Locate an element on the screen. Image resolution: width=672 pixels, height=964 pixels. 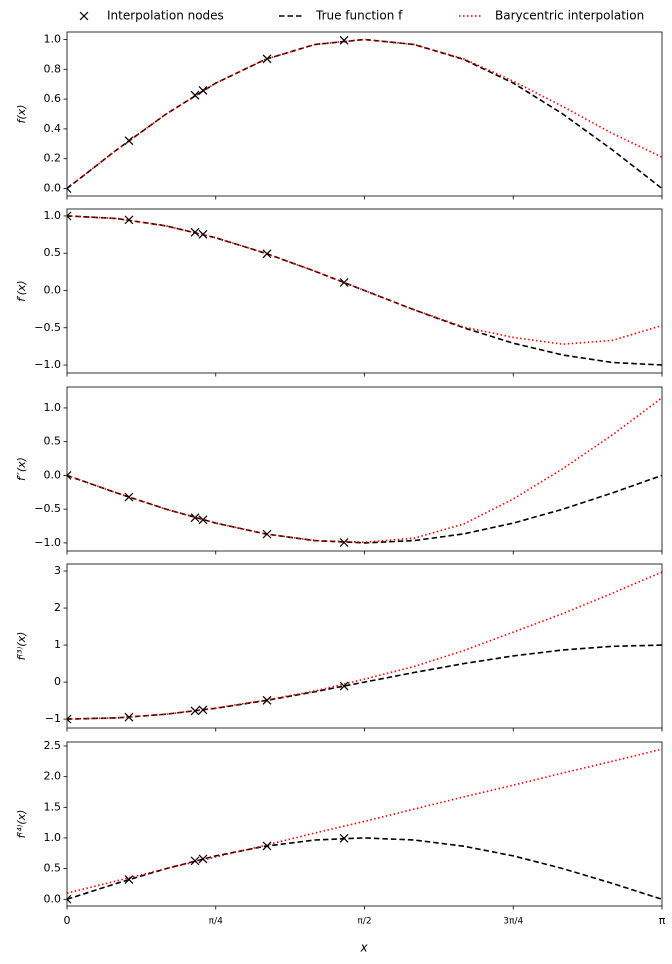
y-axis-label: f′′(x) is located at coordinates (21, 469).